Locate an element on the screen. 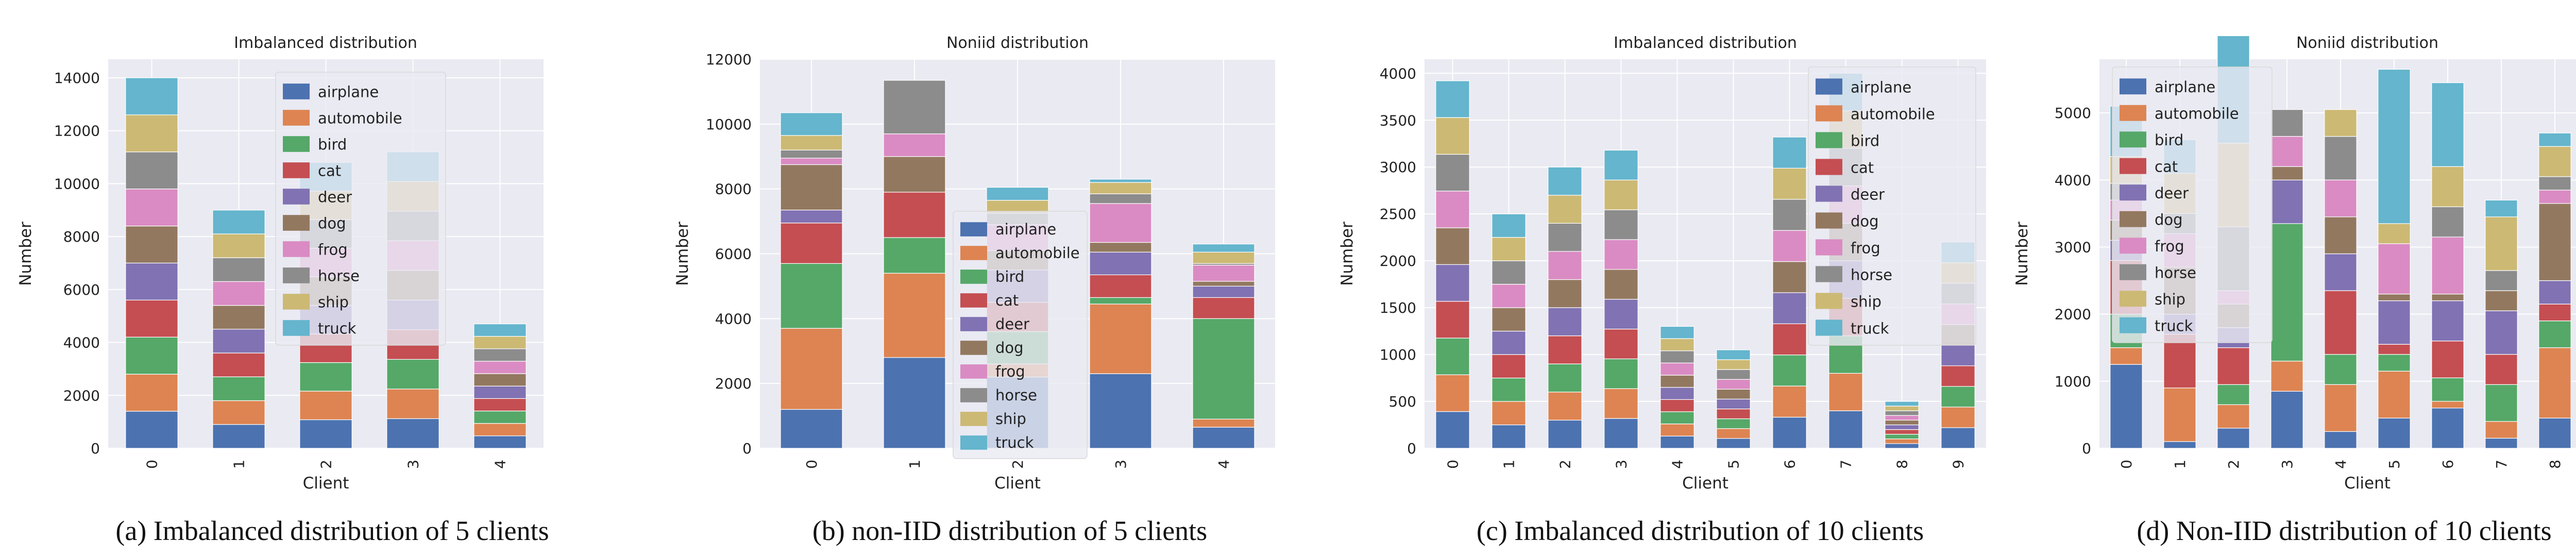 The width and height of the screenshot is (2576, 557). y-tick-label: 3500 is located at coordinates (1398, 120).